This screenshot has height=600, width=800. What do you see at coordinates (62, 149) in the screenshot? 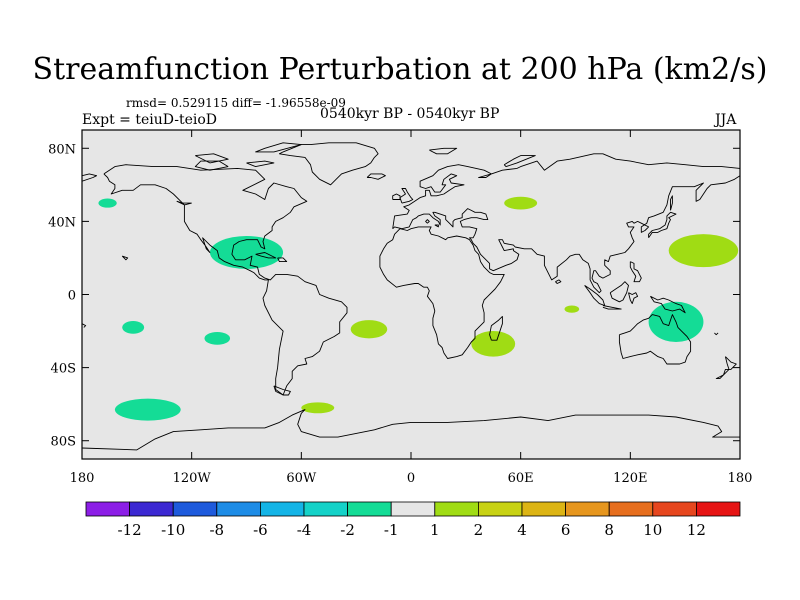
I see `y-tick-label: 80N` at bounding box center [62, 149].